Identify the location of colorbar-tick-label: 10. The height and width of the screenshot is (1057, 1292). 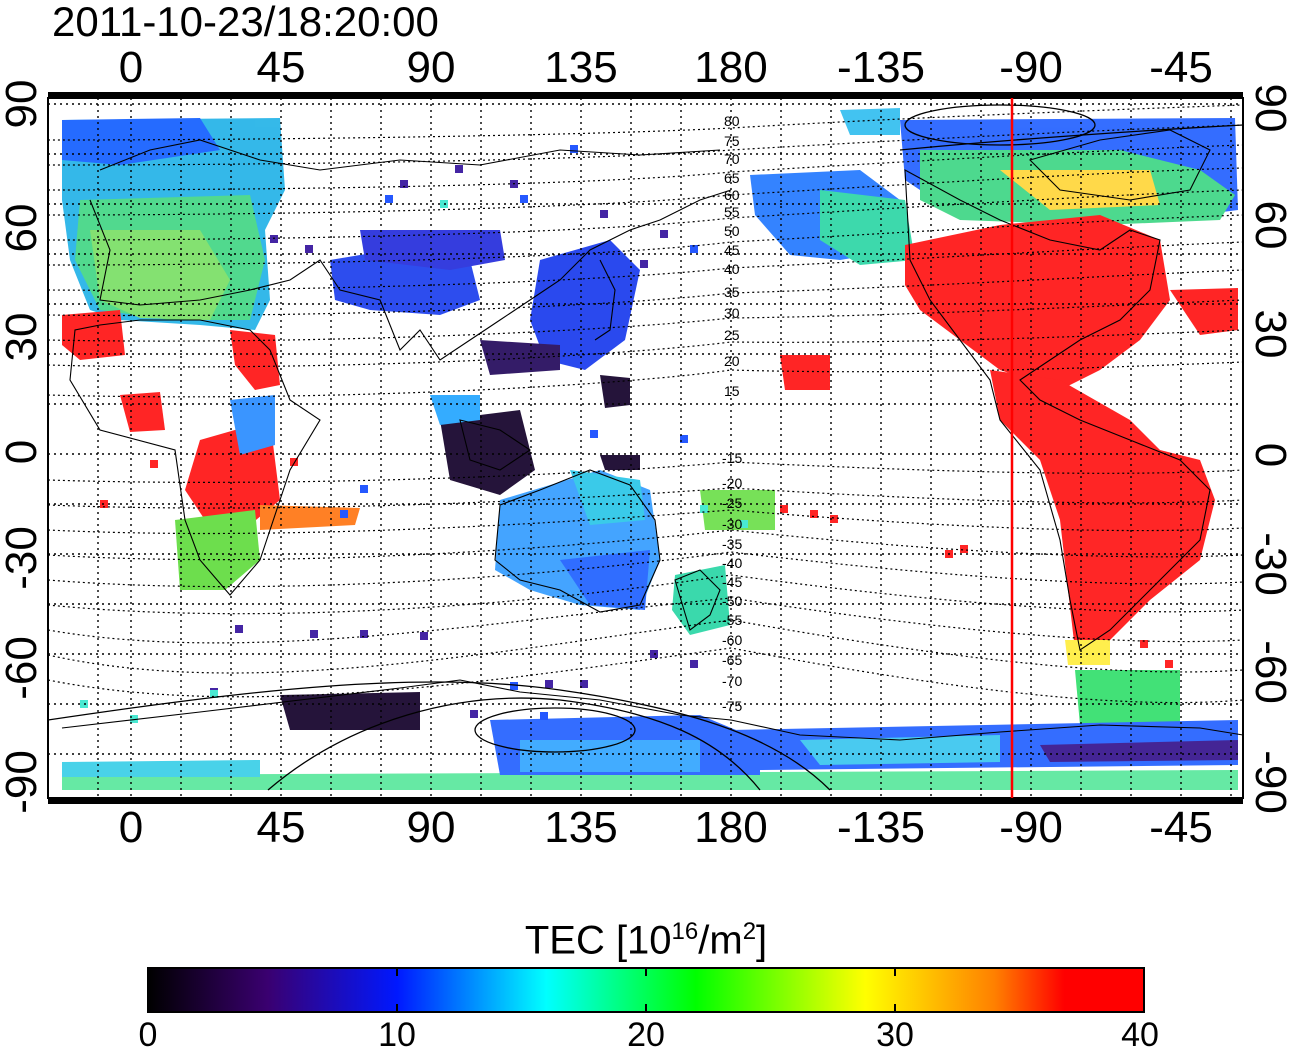
(397, 1035).